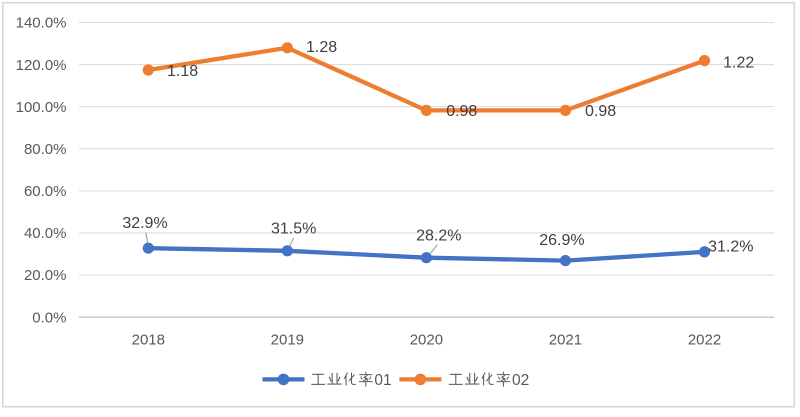 The height and width of the screenshot is (417, 800). Describe the element at coordinates (293, 229) in the screenshot. I see `svg-text: 31.5%` at that location.